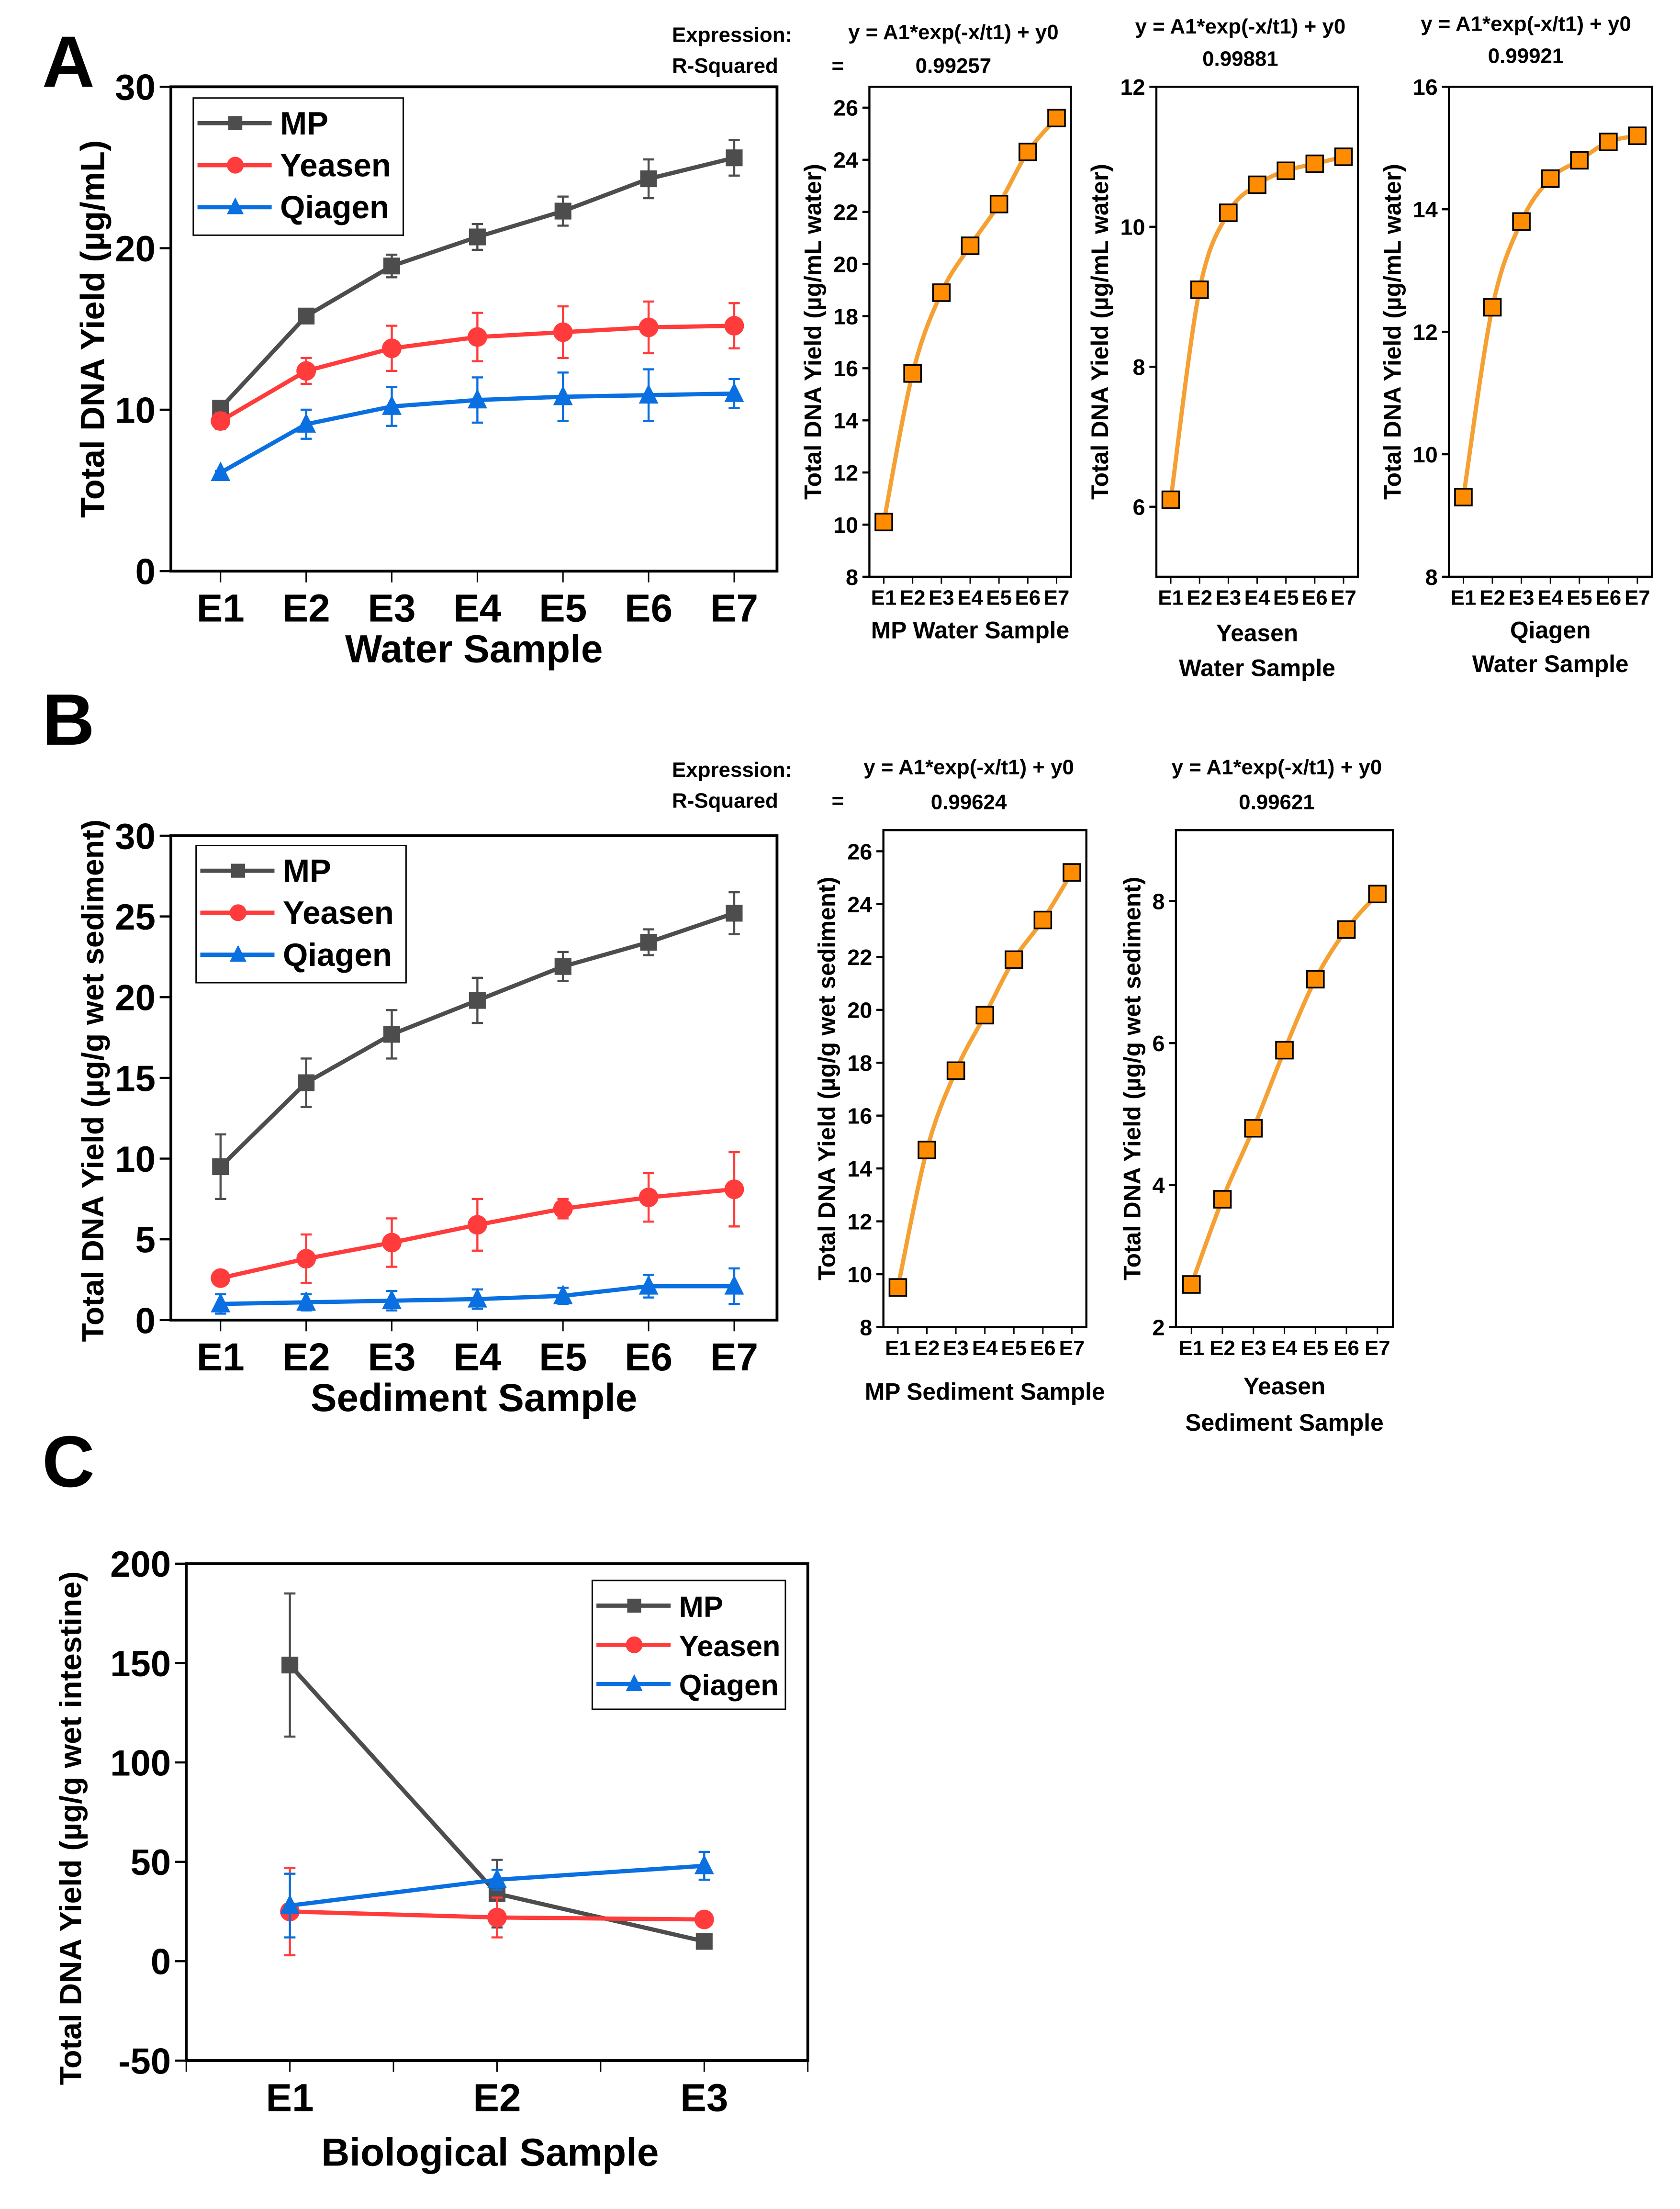  Describe the element at coordinates (1550, 663) in the screenshot. I see `x-axis-title: Water Sample` at that location.